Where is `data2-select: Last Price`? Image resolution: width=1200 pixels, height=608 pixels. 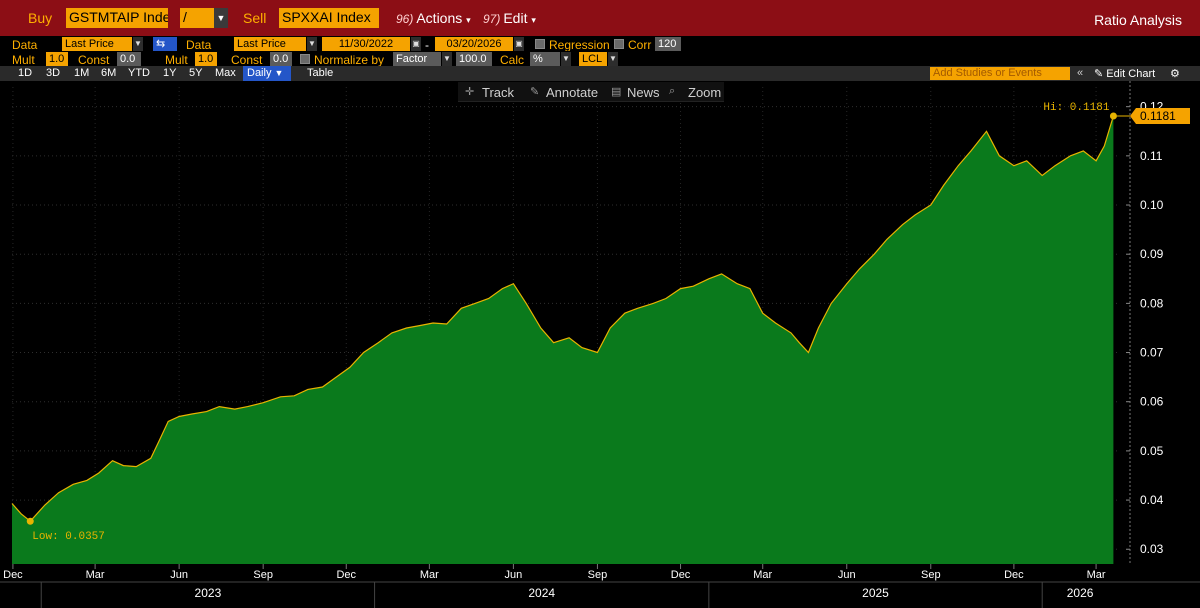 data2-select: Last Price is located at coordinates (270, 44).